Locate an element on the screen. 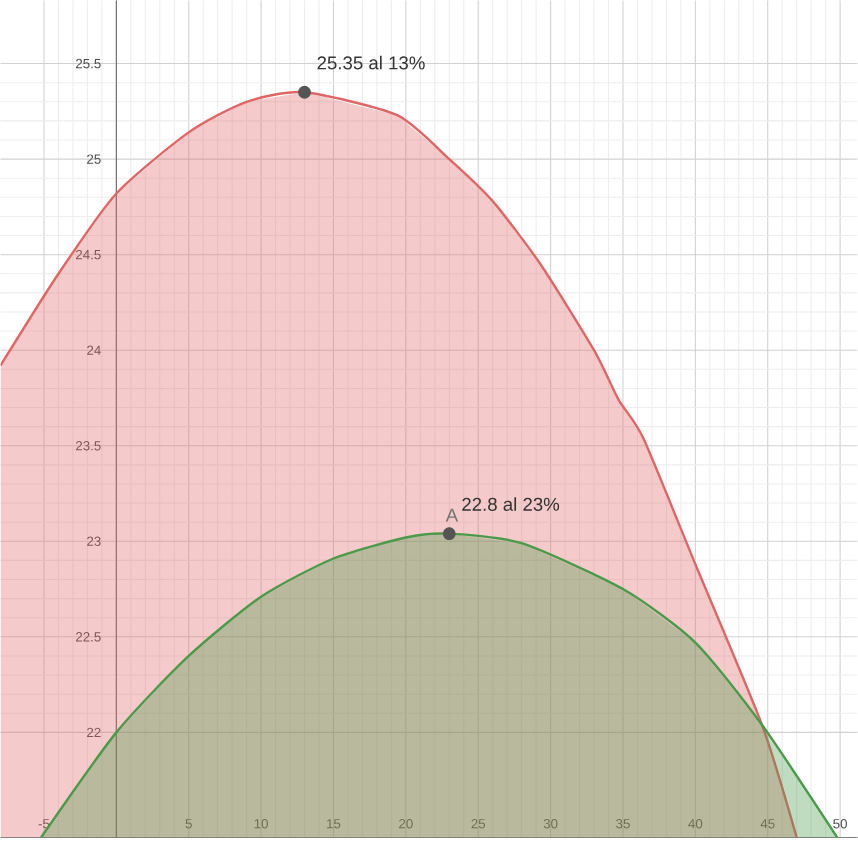  annotation: A is located at coordinates (452, 515).